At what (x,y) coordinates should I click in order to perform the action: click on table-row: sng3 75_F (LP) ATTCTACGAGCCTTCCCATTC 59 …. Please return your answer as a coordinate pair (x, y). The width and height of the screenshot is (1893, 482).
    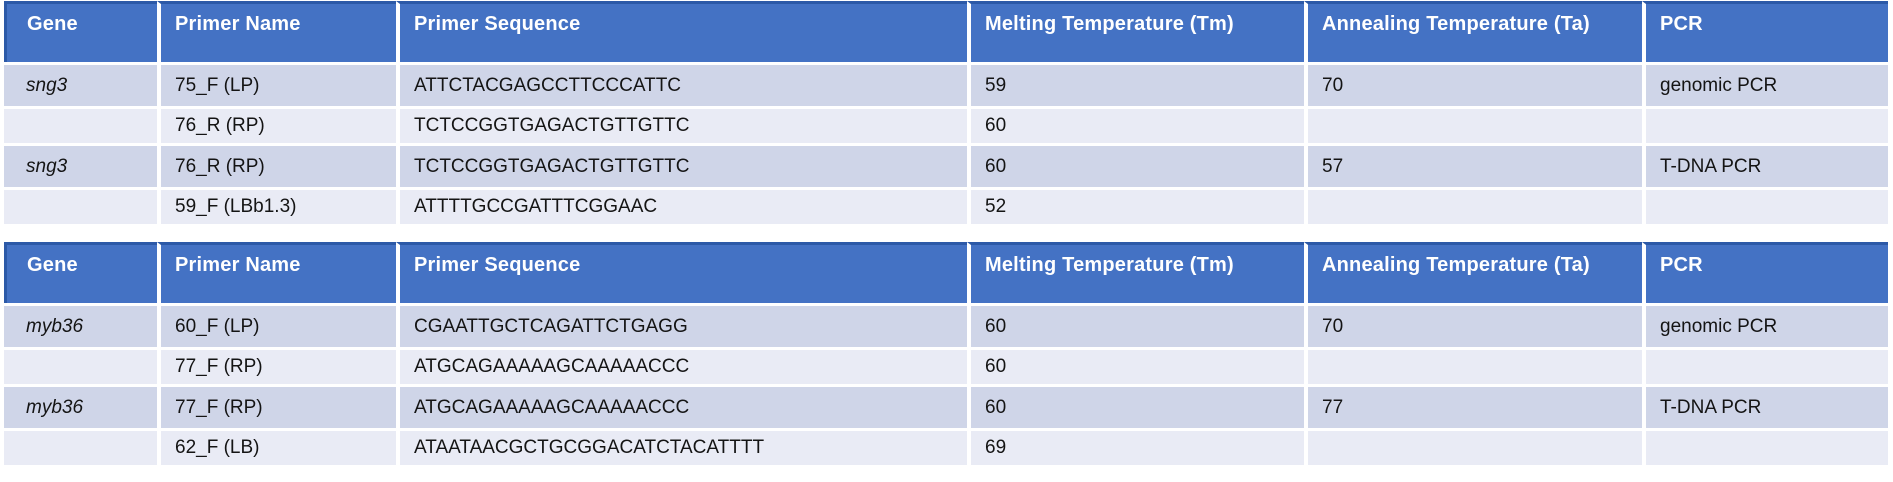
    Looking at the image, I should click on (946, 84).